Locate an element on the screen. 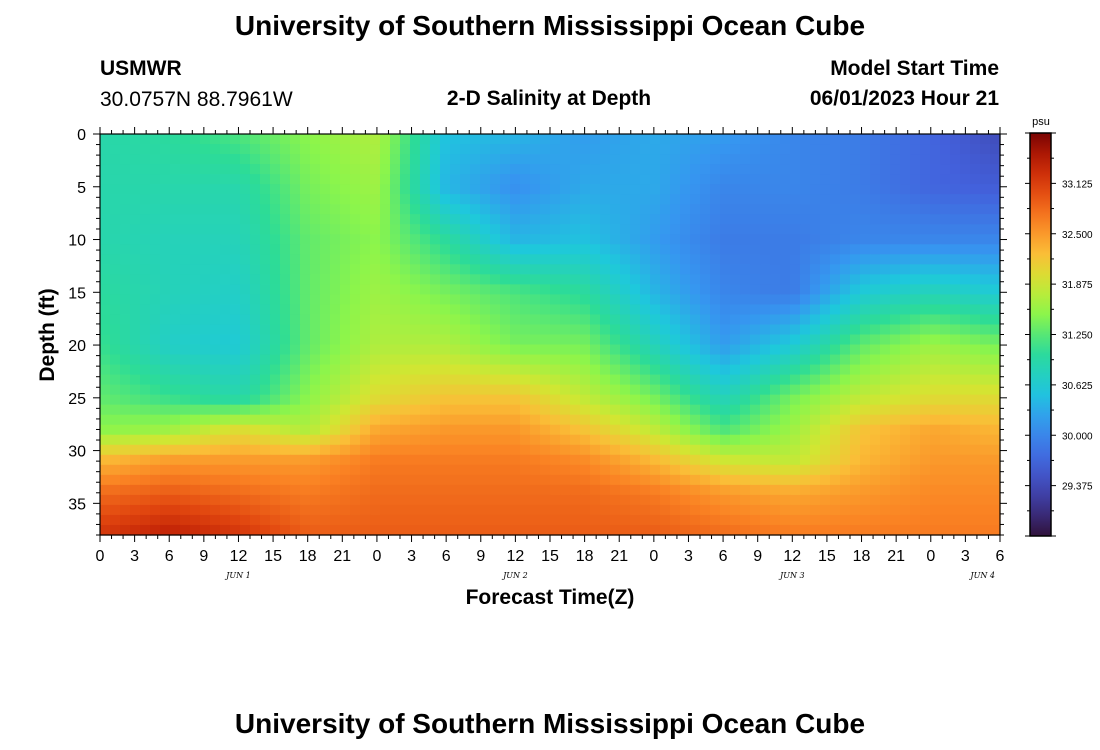  colorbar is located at coordinates (1040, 334).